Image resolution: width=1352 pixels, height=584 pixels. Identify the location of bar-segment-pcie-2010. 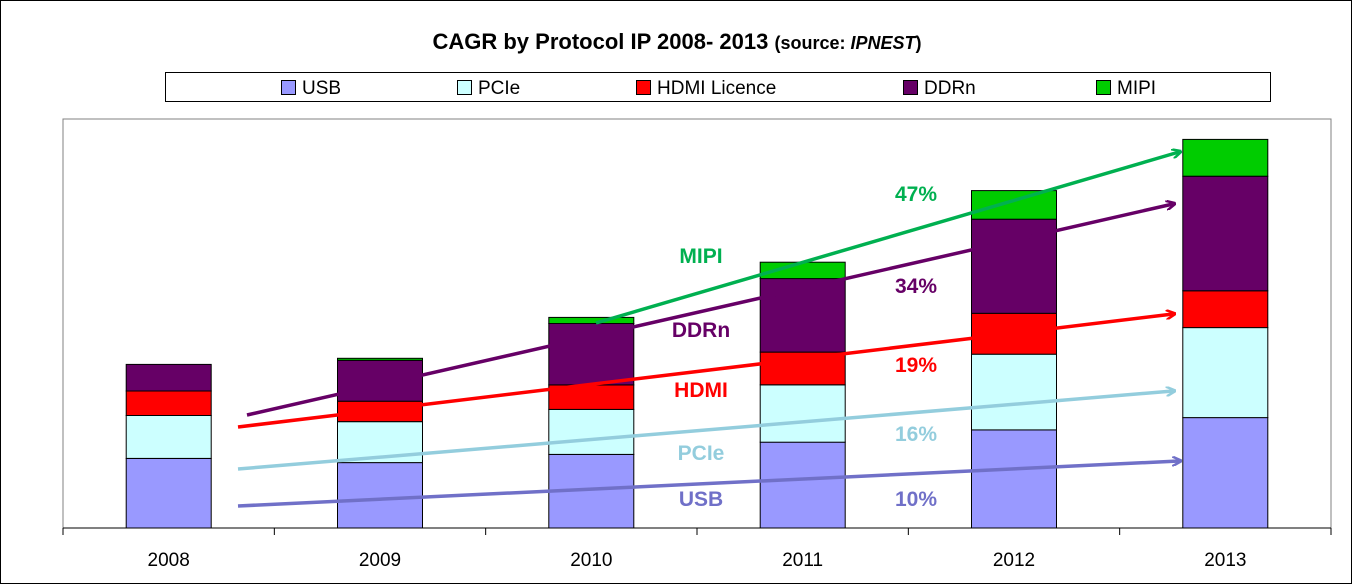
(591, 431).